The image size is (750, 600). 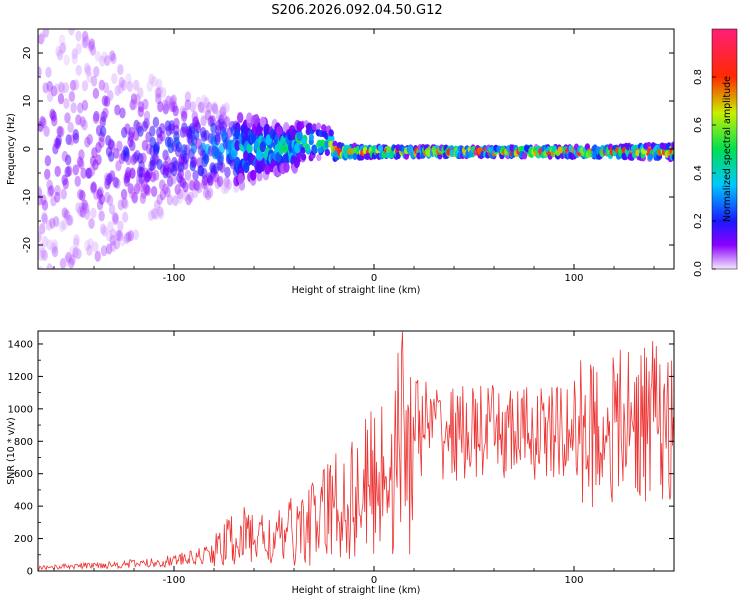 I want to click on colorbar-frame, so click(x=724, y=149).